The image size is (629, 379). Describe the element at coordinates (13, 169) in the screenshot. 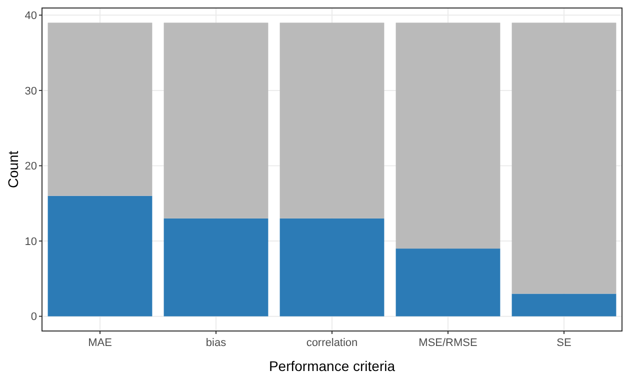

I see `y-axis-title: Count` at that location.